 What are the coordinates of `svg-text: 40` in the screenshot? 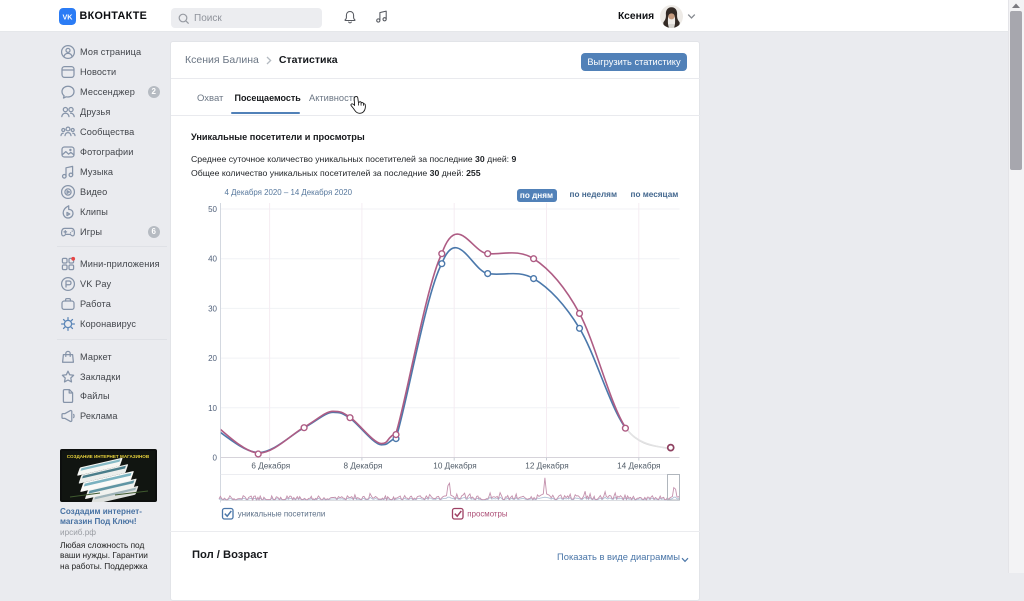 It's located at (212, 259).